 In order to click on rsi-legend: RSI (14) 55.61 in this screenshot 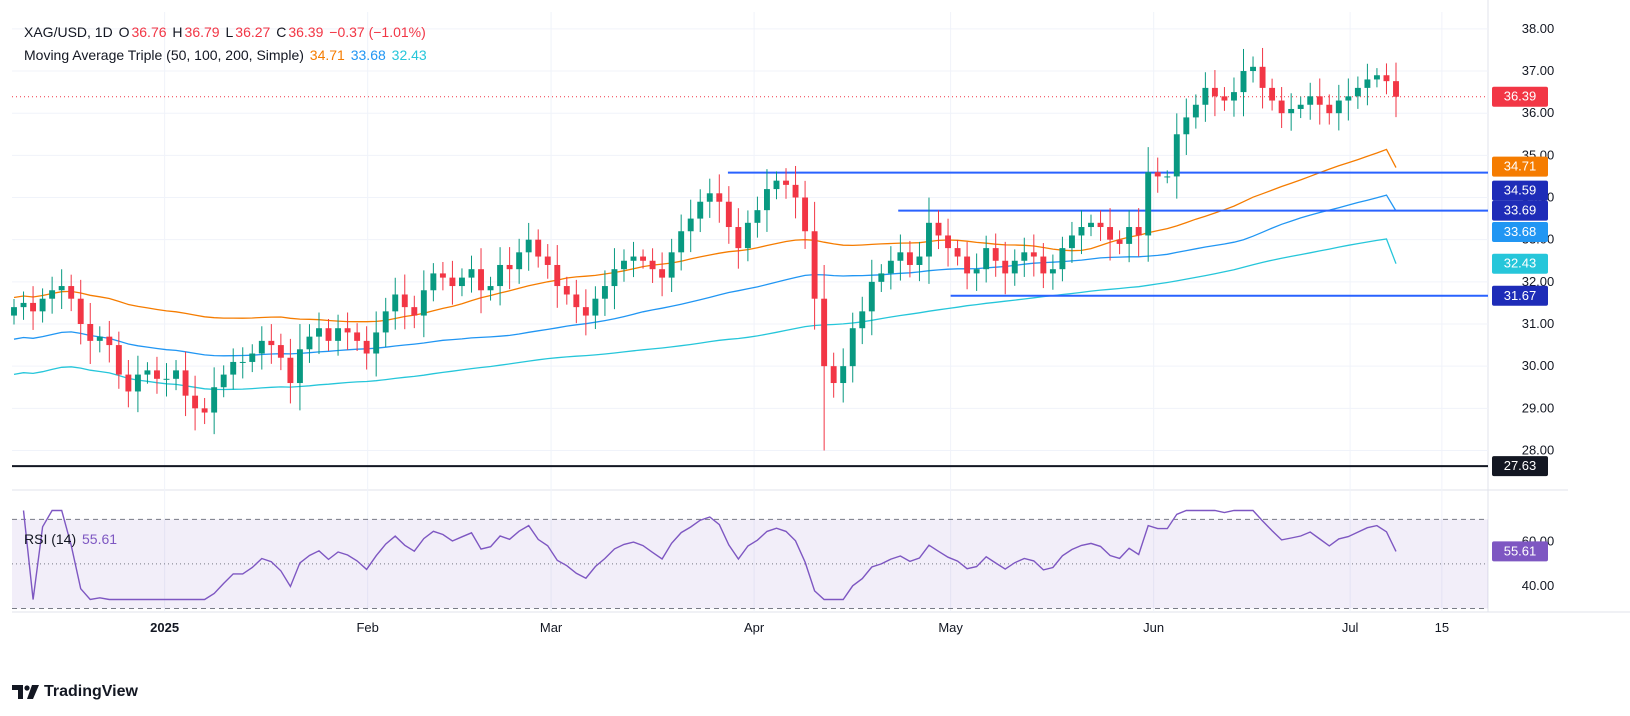, I will do `click(71, 539)`.